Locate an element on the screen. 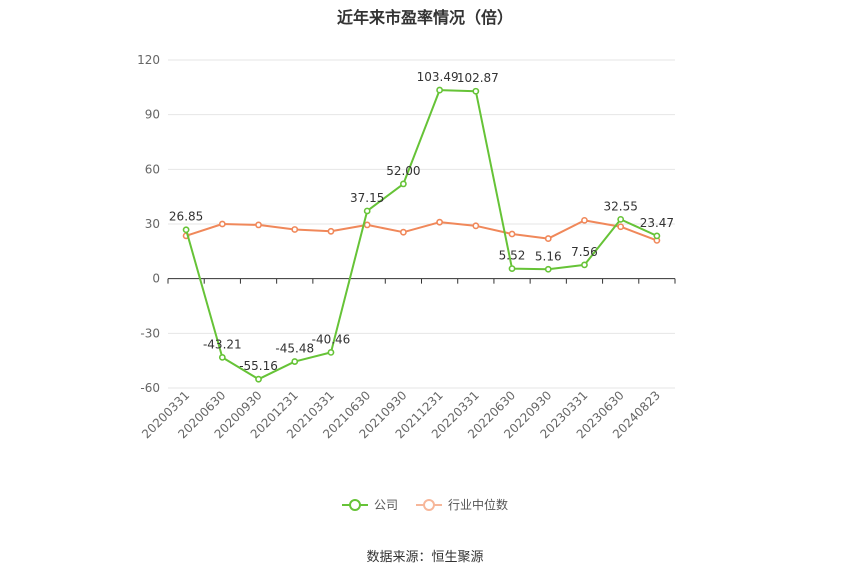  y-tick-label: 120 is located at coordinates (148, 60).